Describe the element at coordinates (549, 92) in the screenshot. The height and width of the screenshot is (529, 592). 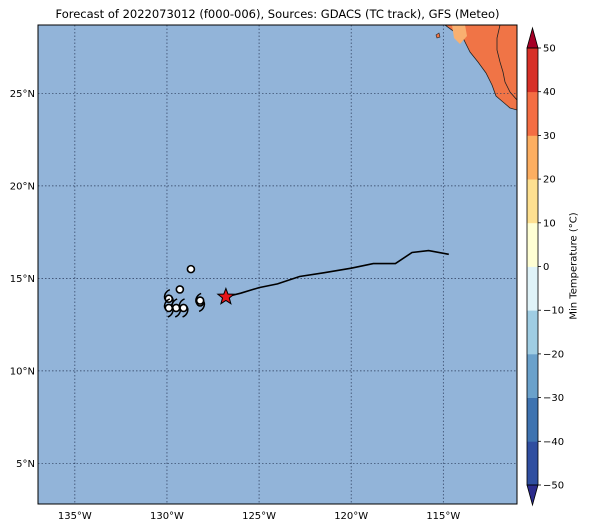
I see `colorbar-tick-label: 40` at that location.